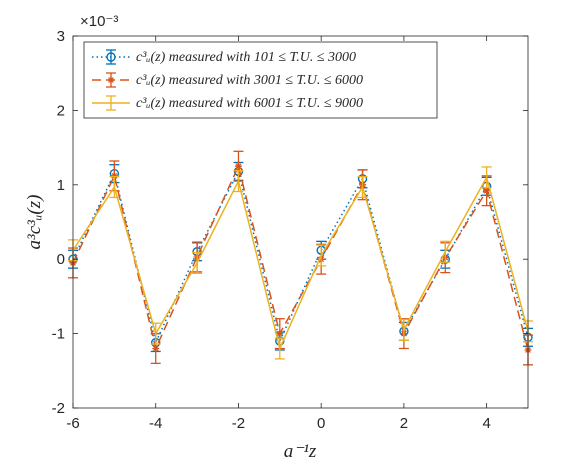 The width and height of the screenshot is (581, 470). Describe the element at coordinates (61, 259) in the screenshot. I see `y-tick-label: 0` at that location.